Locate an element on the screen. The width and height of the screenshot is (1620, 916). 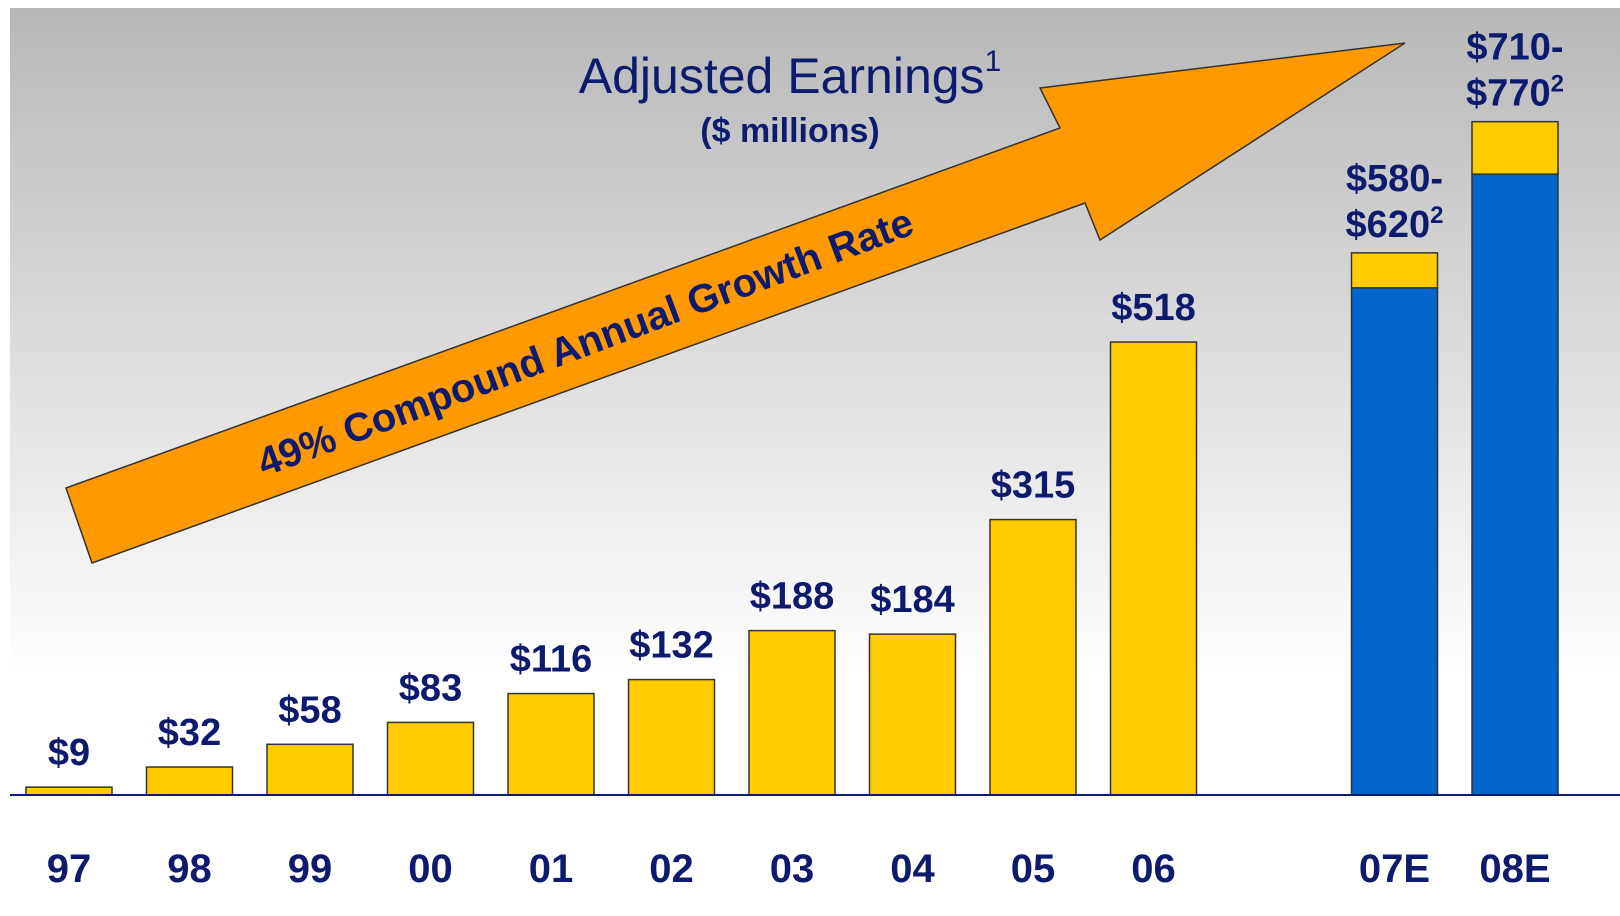
chart-subtitle: ($ millions) is located at coordinates (789, 131).